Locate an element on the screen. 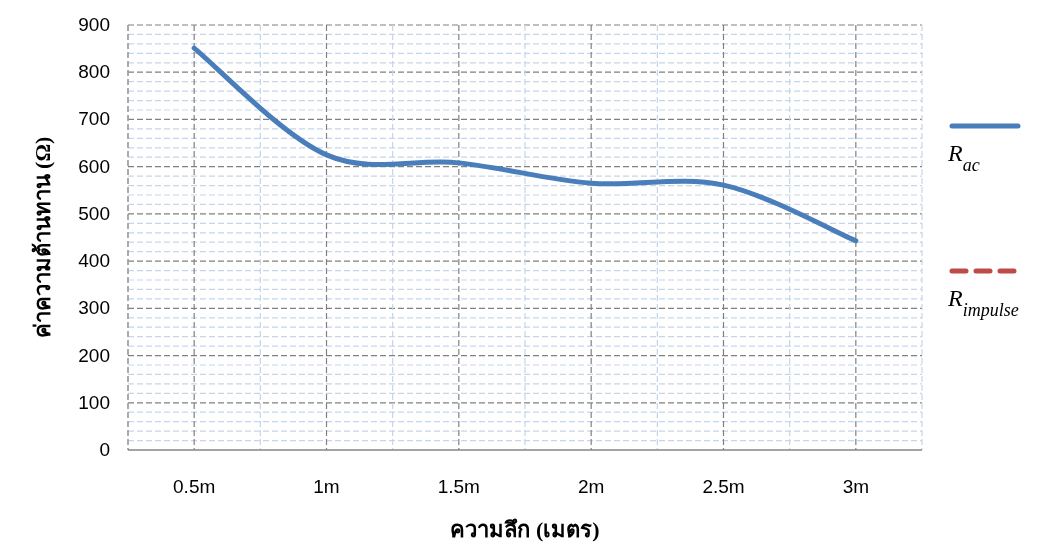  x-axis-title: ความลึก (เมตร) is located at coordinates (525, 529).